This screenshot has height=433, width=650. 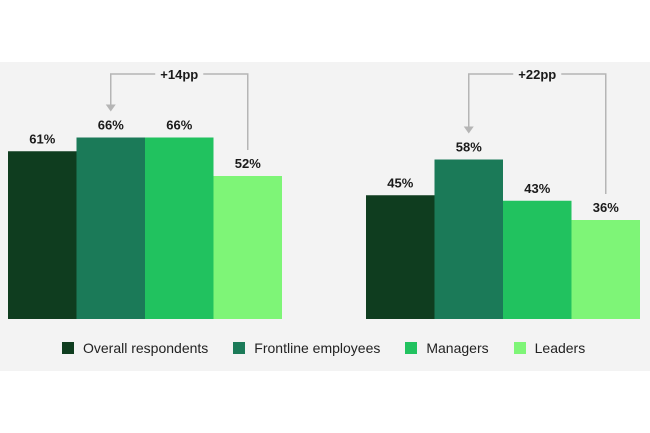 What do you see at coordinates (400, 257) in the screenshot?
I see `bar-group2-overall` at bounding box center [400, 257].